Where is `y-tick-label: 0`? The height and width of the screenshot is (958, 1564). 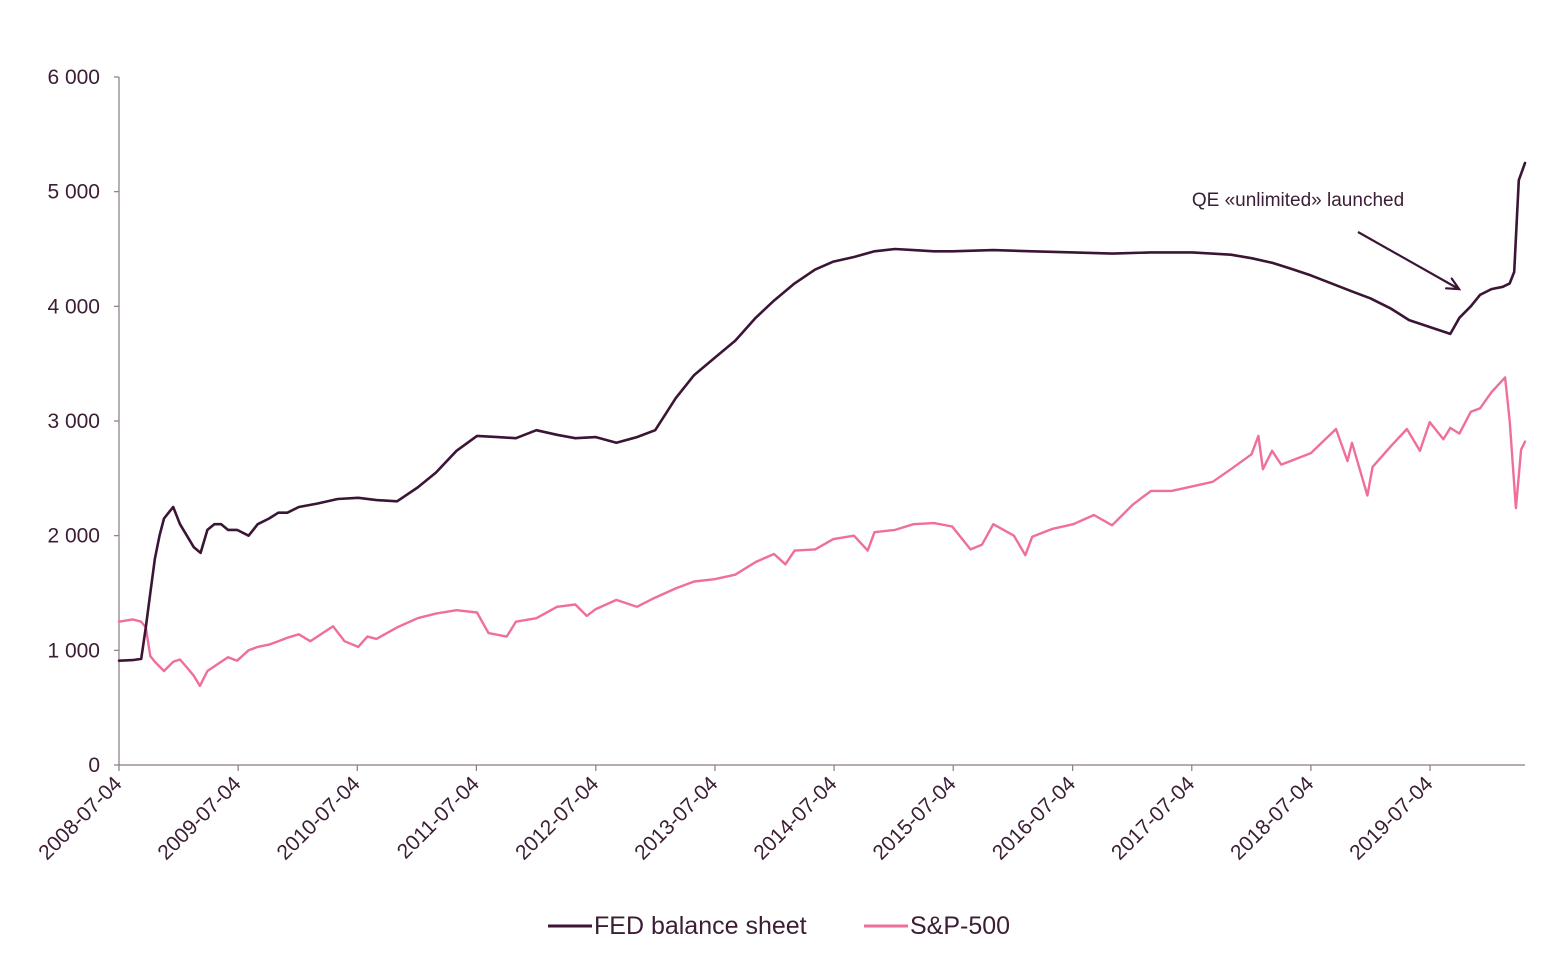
y-tick-label: 0 is located at coordinates (94, 765).